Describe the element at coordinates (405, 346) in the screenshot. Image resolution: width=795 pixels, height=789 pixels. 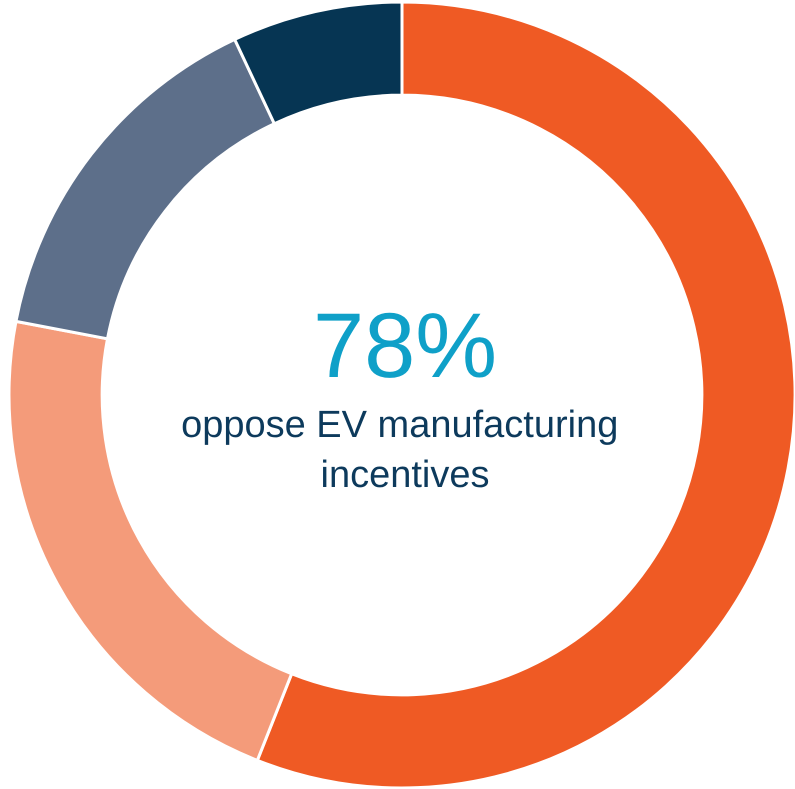
I see `text: 78%` at that location.